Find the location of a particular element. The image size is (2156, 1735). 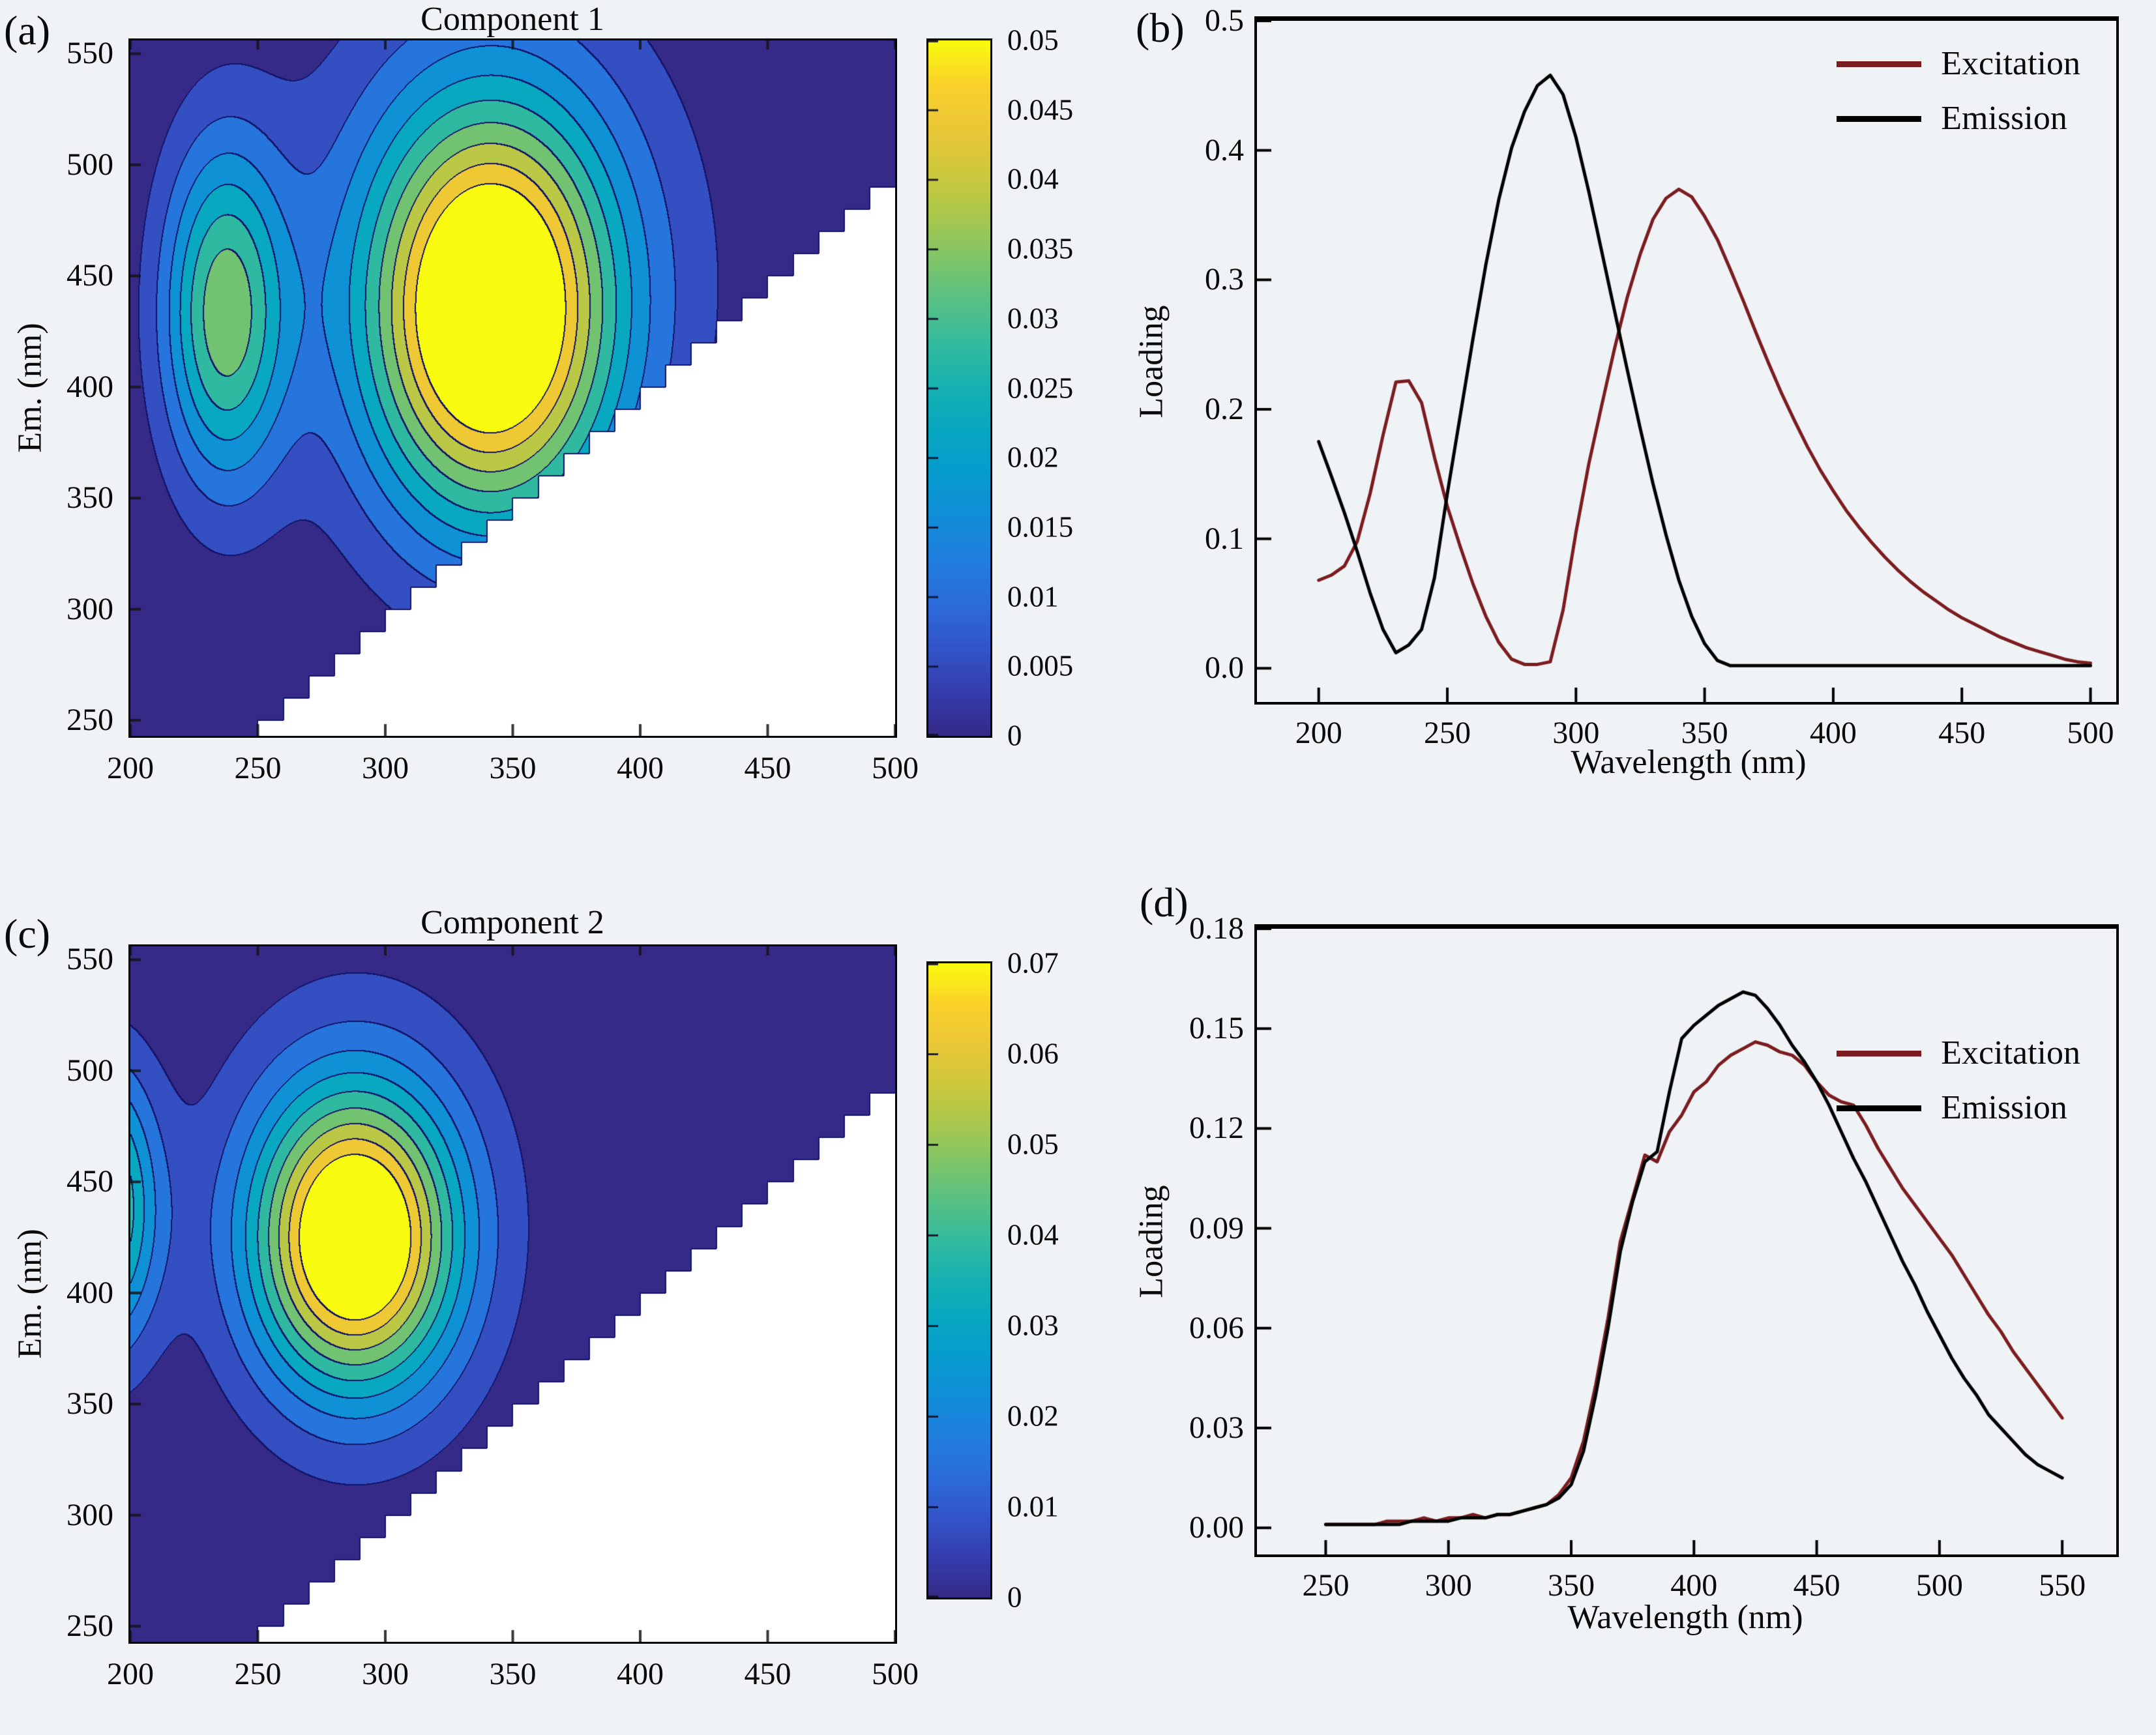

panel-a-x-tick-label: 350 is located at coordinates (513, 768).